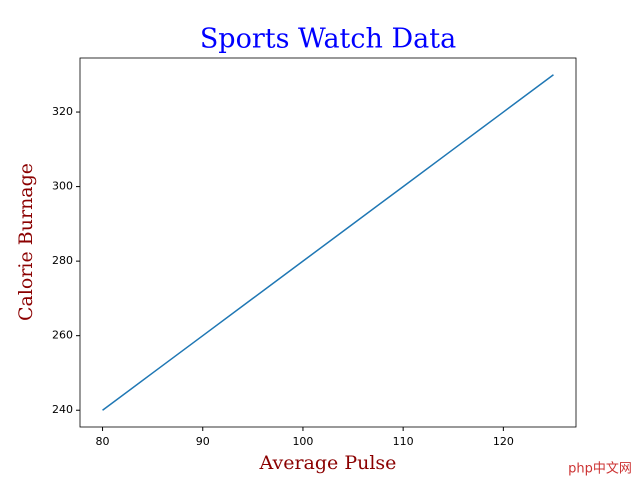  Describe the element at coordinates (62, 111) in the screenshot. I see `y-tick-label: 320` at that location.